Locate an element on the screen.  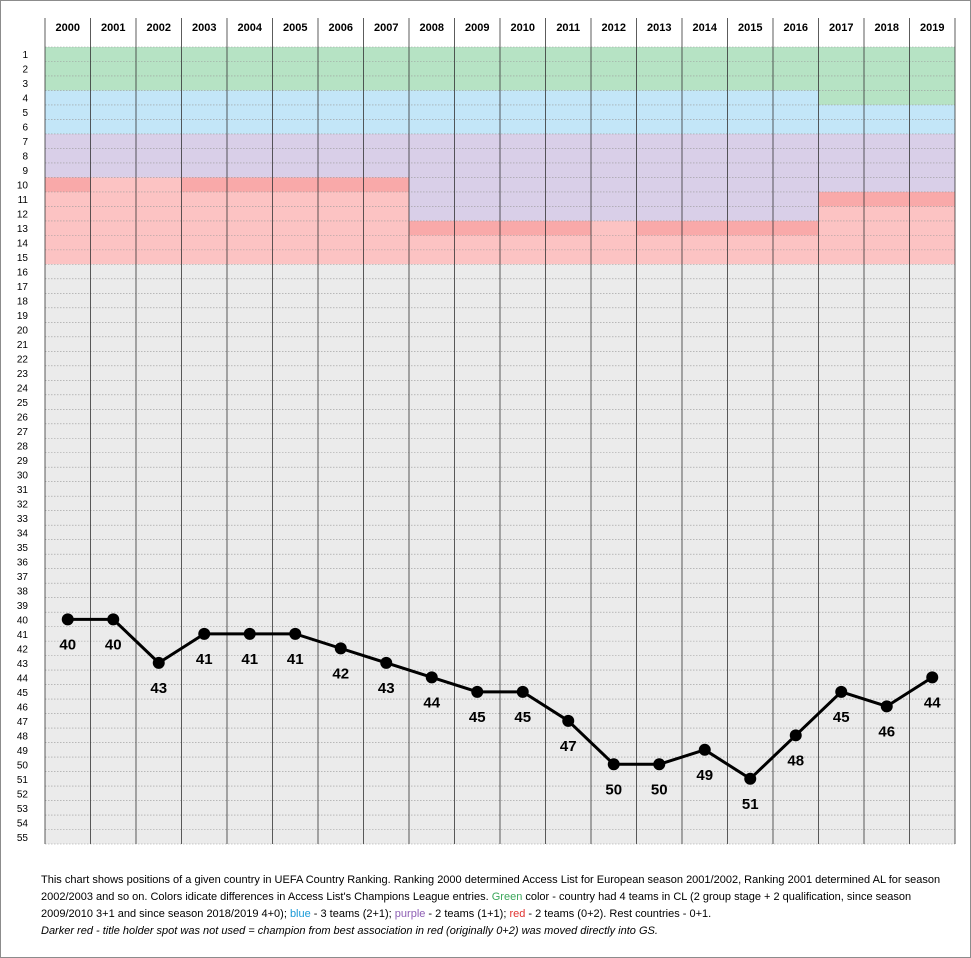
y-tick-label: 50 is located at coordinates (23, 765).